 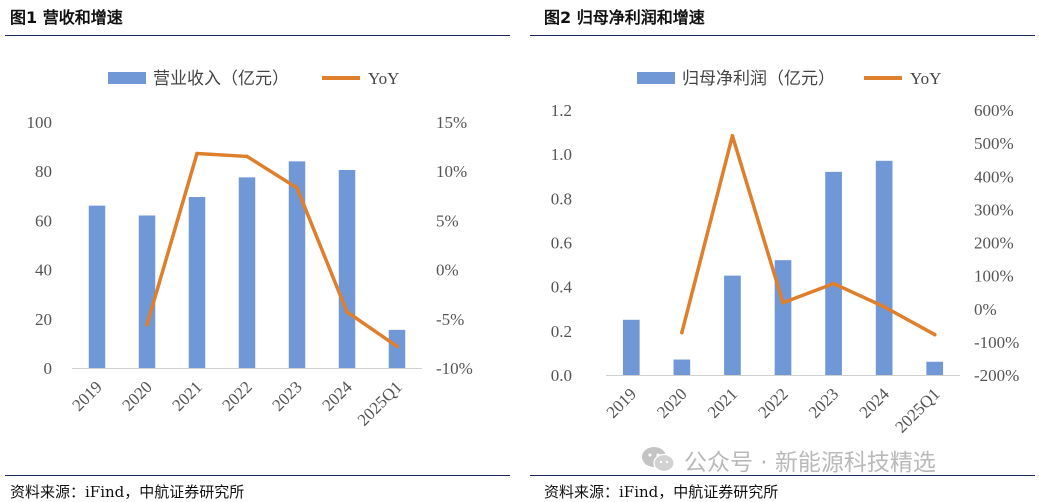 I want to click on right-axis-tick-label: 100%, so click(x=994, y=276).